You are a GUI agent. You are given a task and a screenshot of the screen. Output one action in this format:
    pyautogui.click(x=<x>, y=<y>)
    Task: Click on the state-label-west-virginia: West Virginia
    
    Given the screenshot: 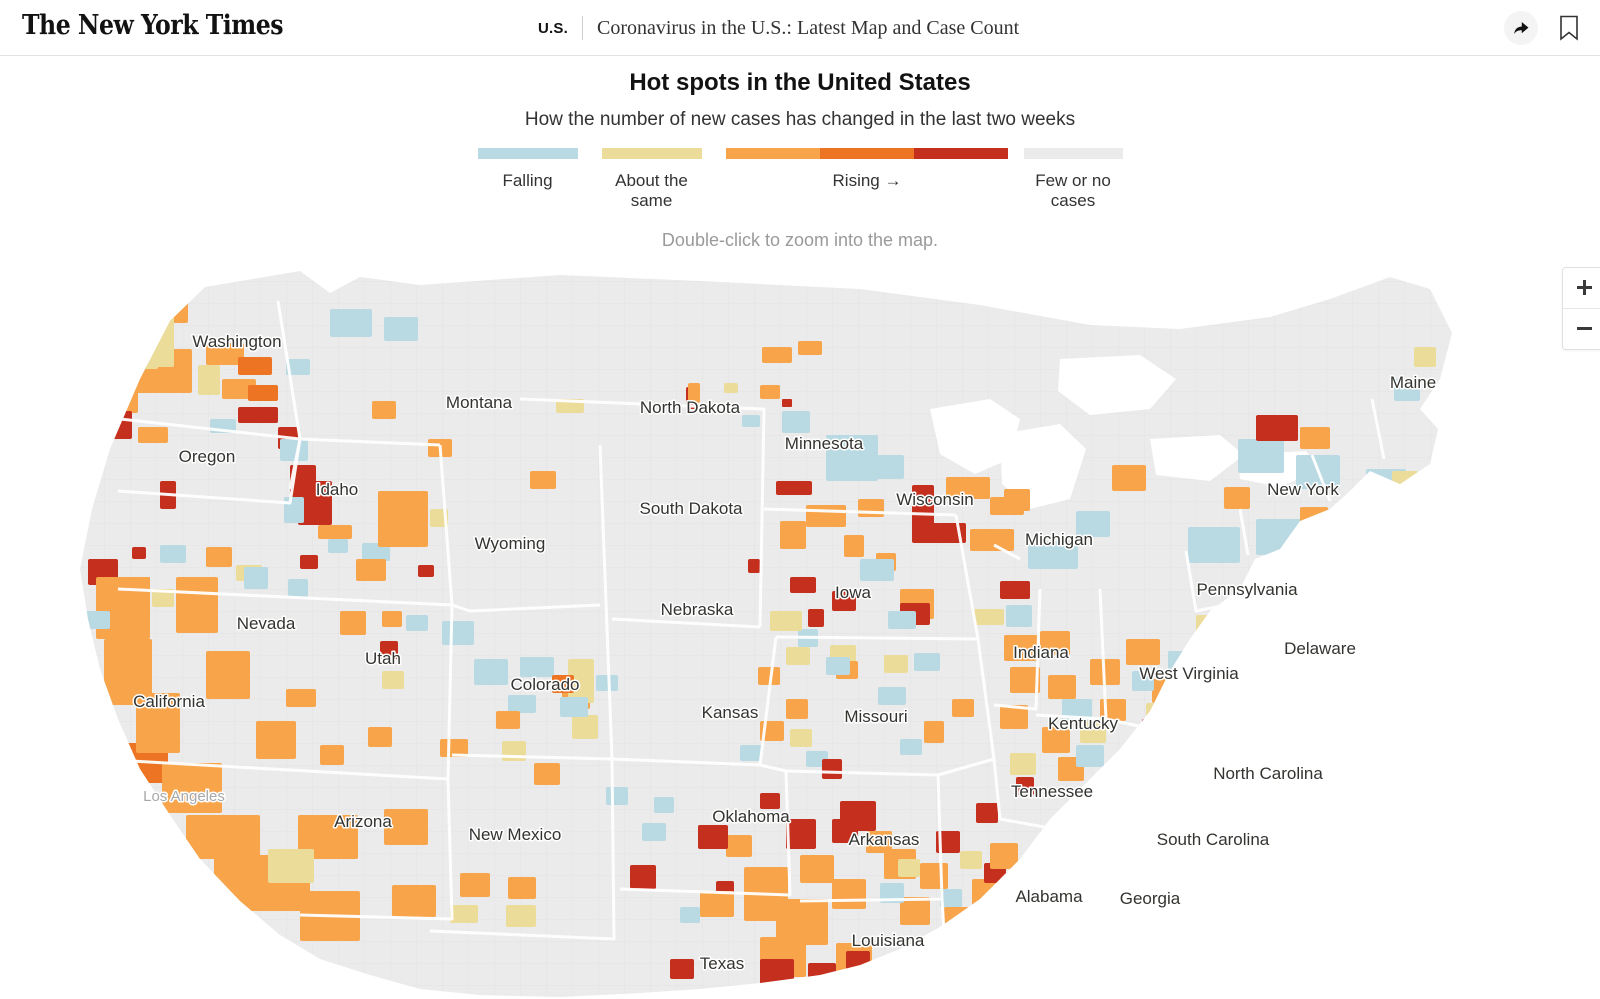 What is the action you would take?
    pyautogui.click(x=1189, y=673)
    